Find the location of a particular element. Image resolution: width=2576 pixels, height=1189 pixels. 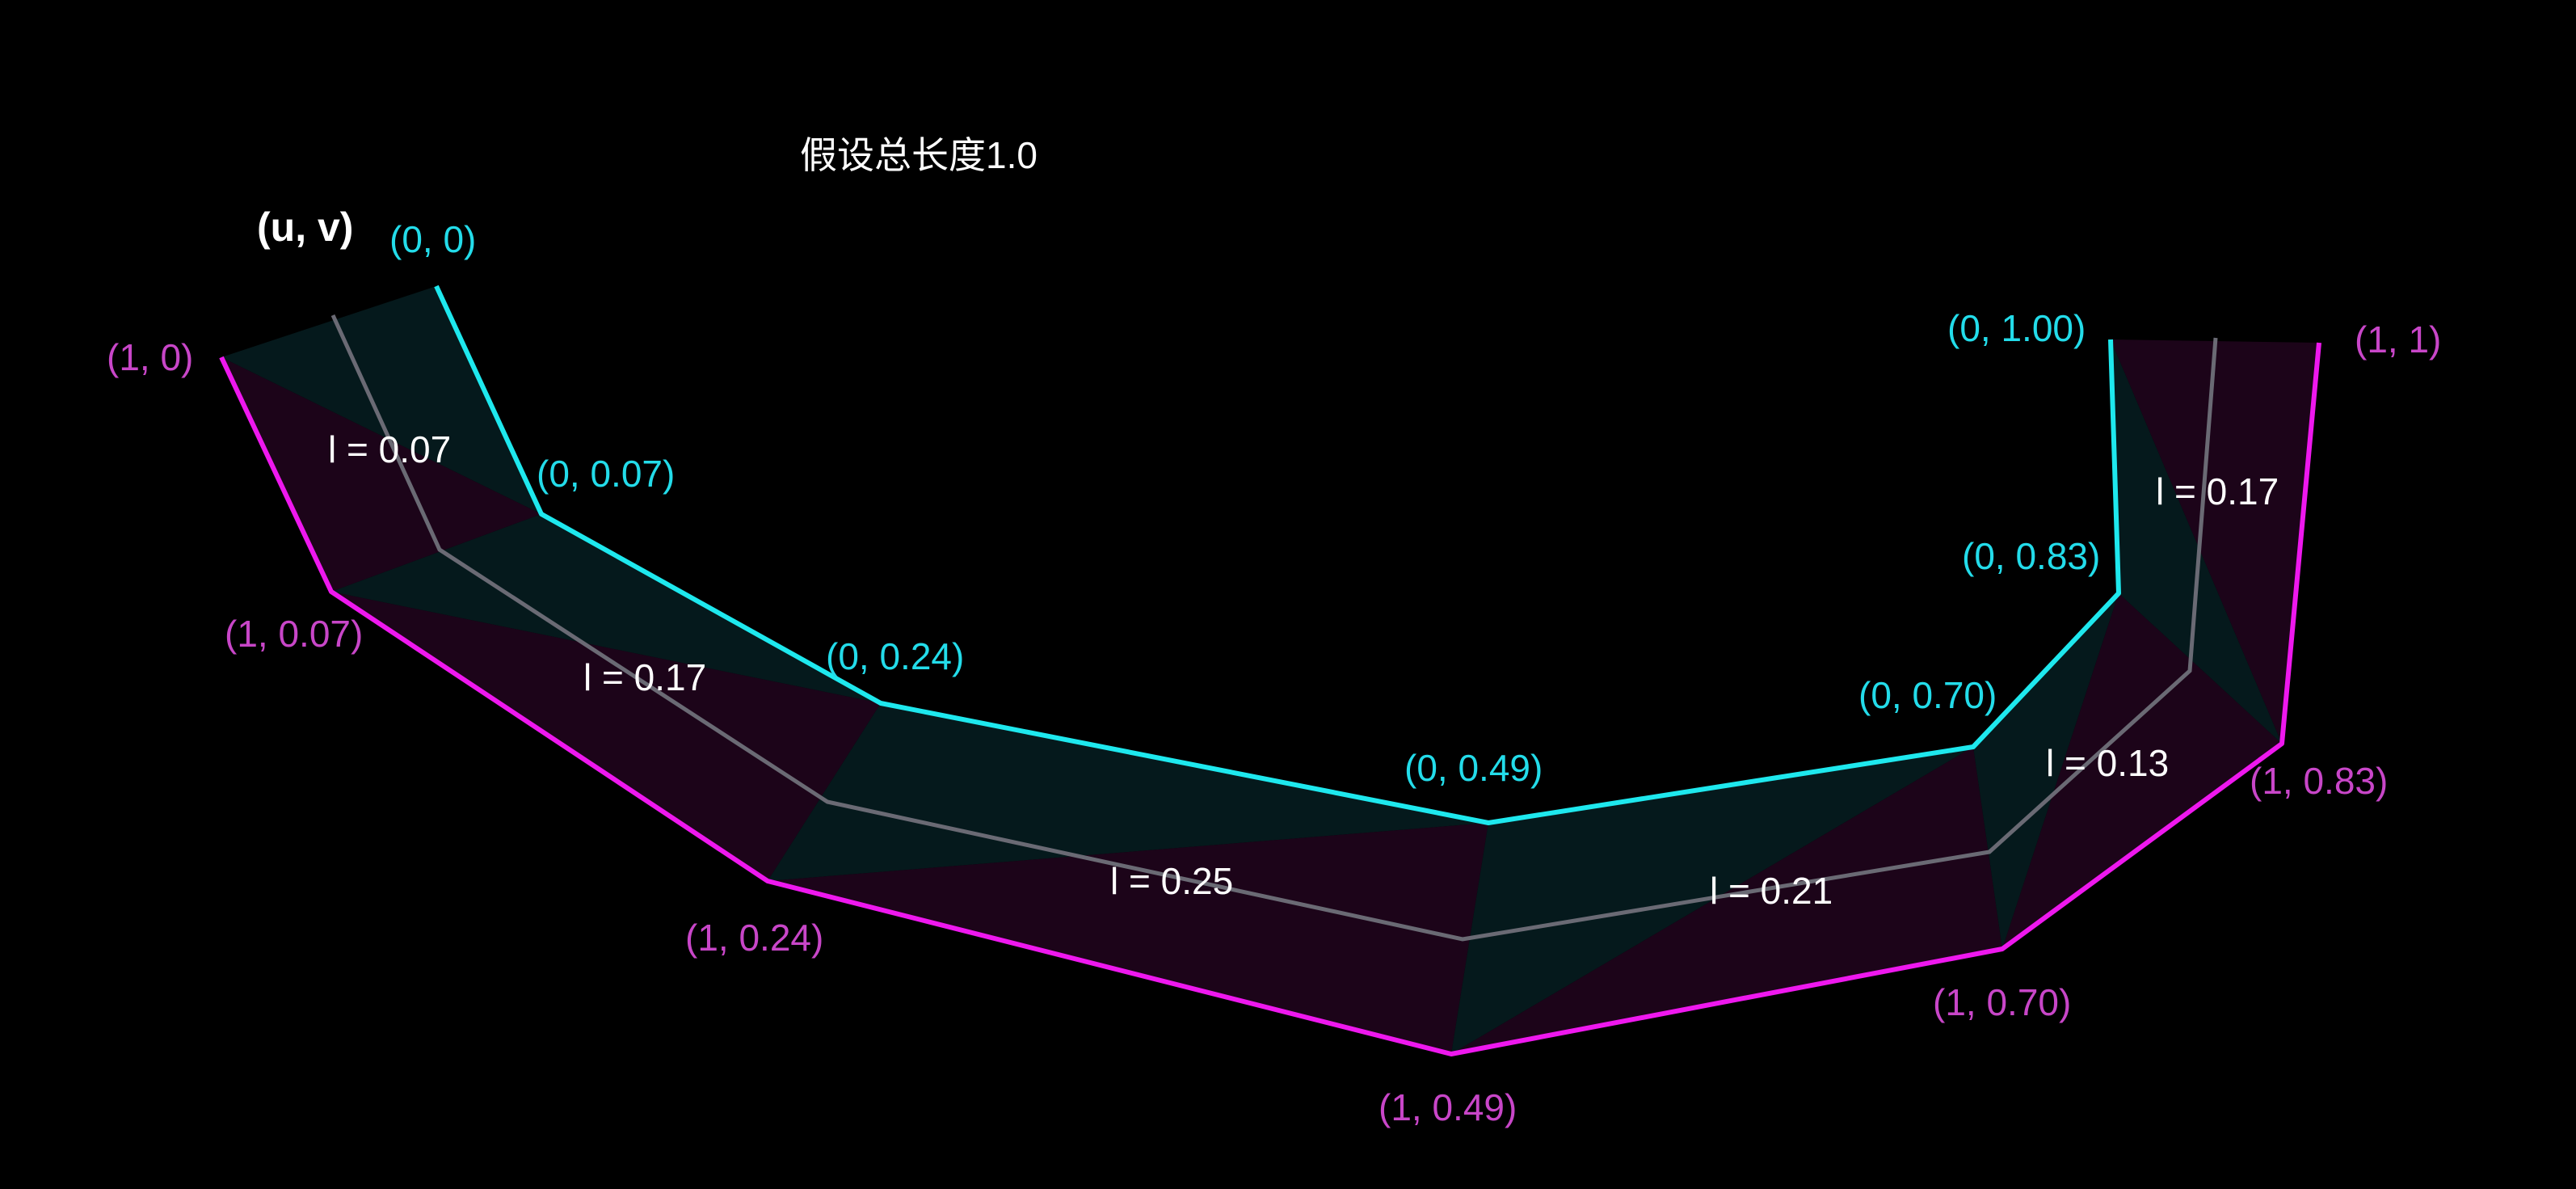

segment-length-label: l = 0.25 is located at coordinates (1171, 881).